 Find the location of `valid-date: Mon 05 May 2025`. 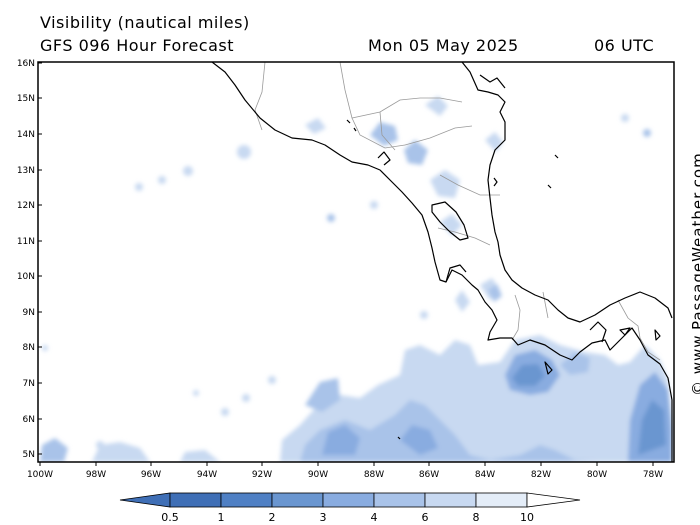

valid-date: Mon 05 May 2025 is located at coordinates (443, 45).